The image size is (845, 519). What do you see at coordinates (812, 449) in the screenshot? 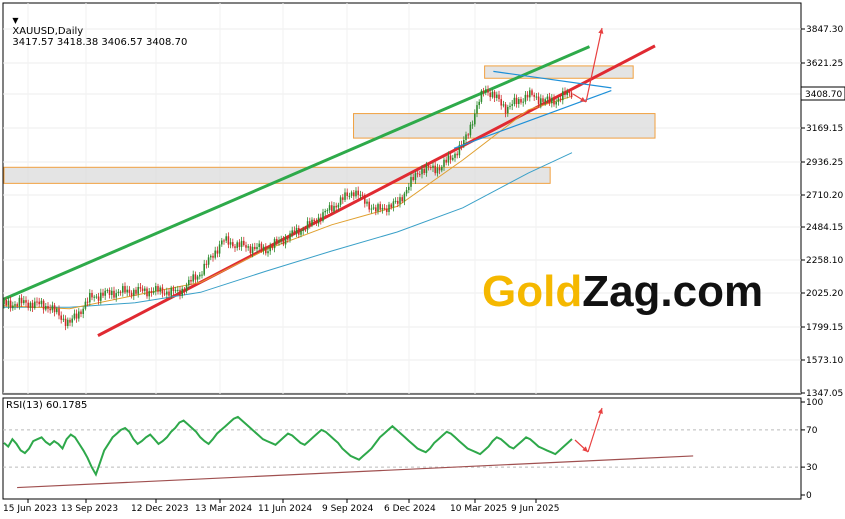
I see `rsi-axis: 100 70 30 0` at bounding box center [812, 449].